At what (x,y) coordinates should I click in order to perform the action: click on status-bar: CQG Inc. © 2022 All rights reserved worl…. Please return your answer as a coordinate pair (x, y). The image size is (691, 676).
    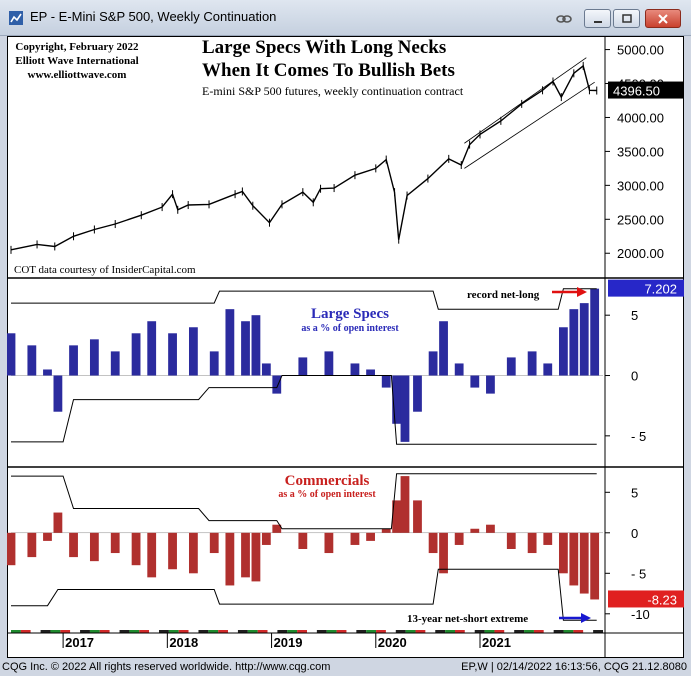
    Looking at the image, I should click on (345, 667).